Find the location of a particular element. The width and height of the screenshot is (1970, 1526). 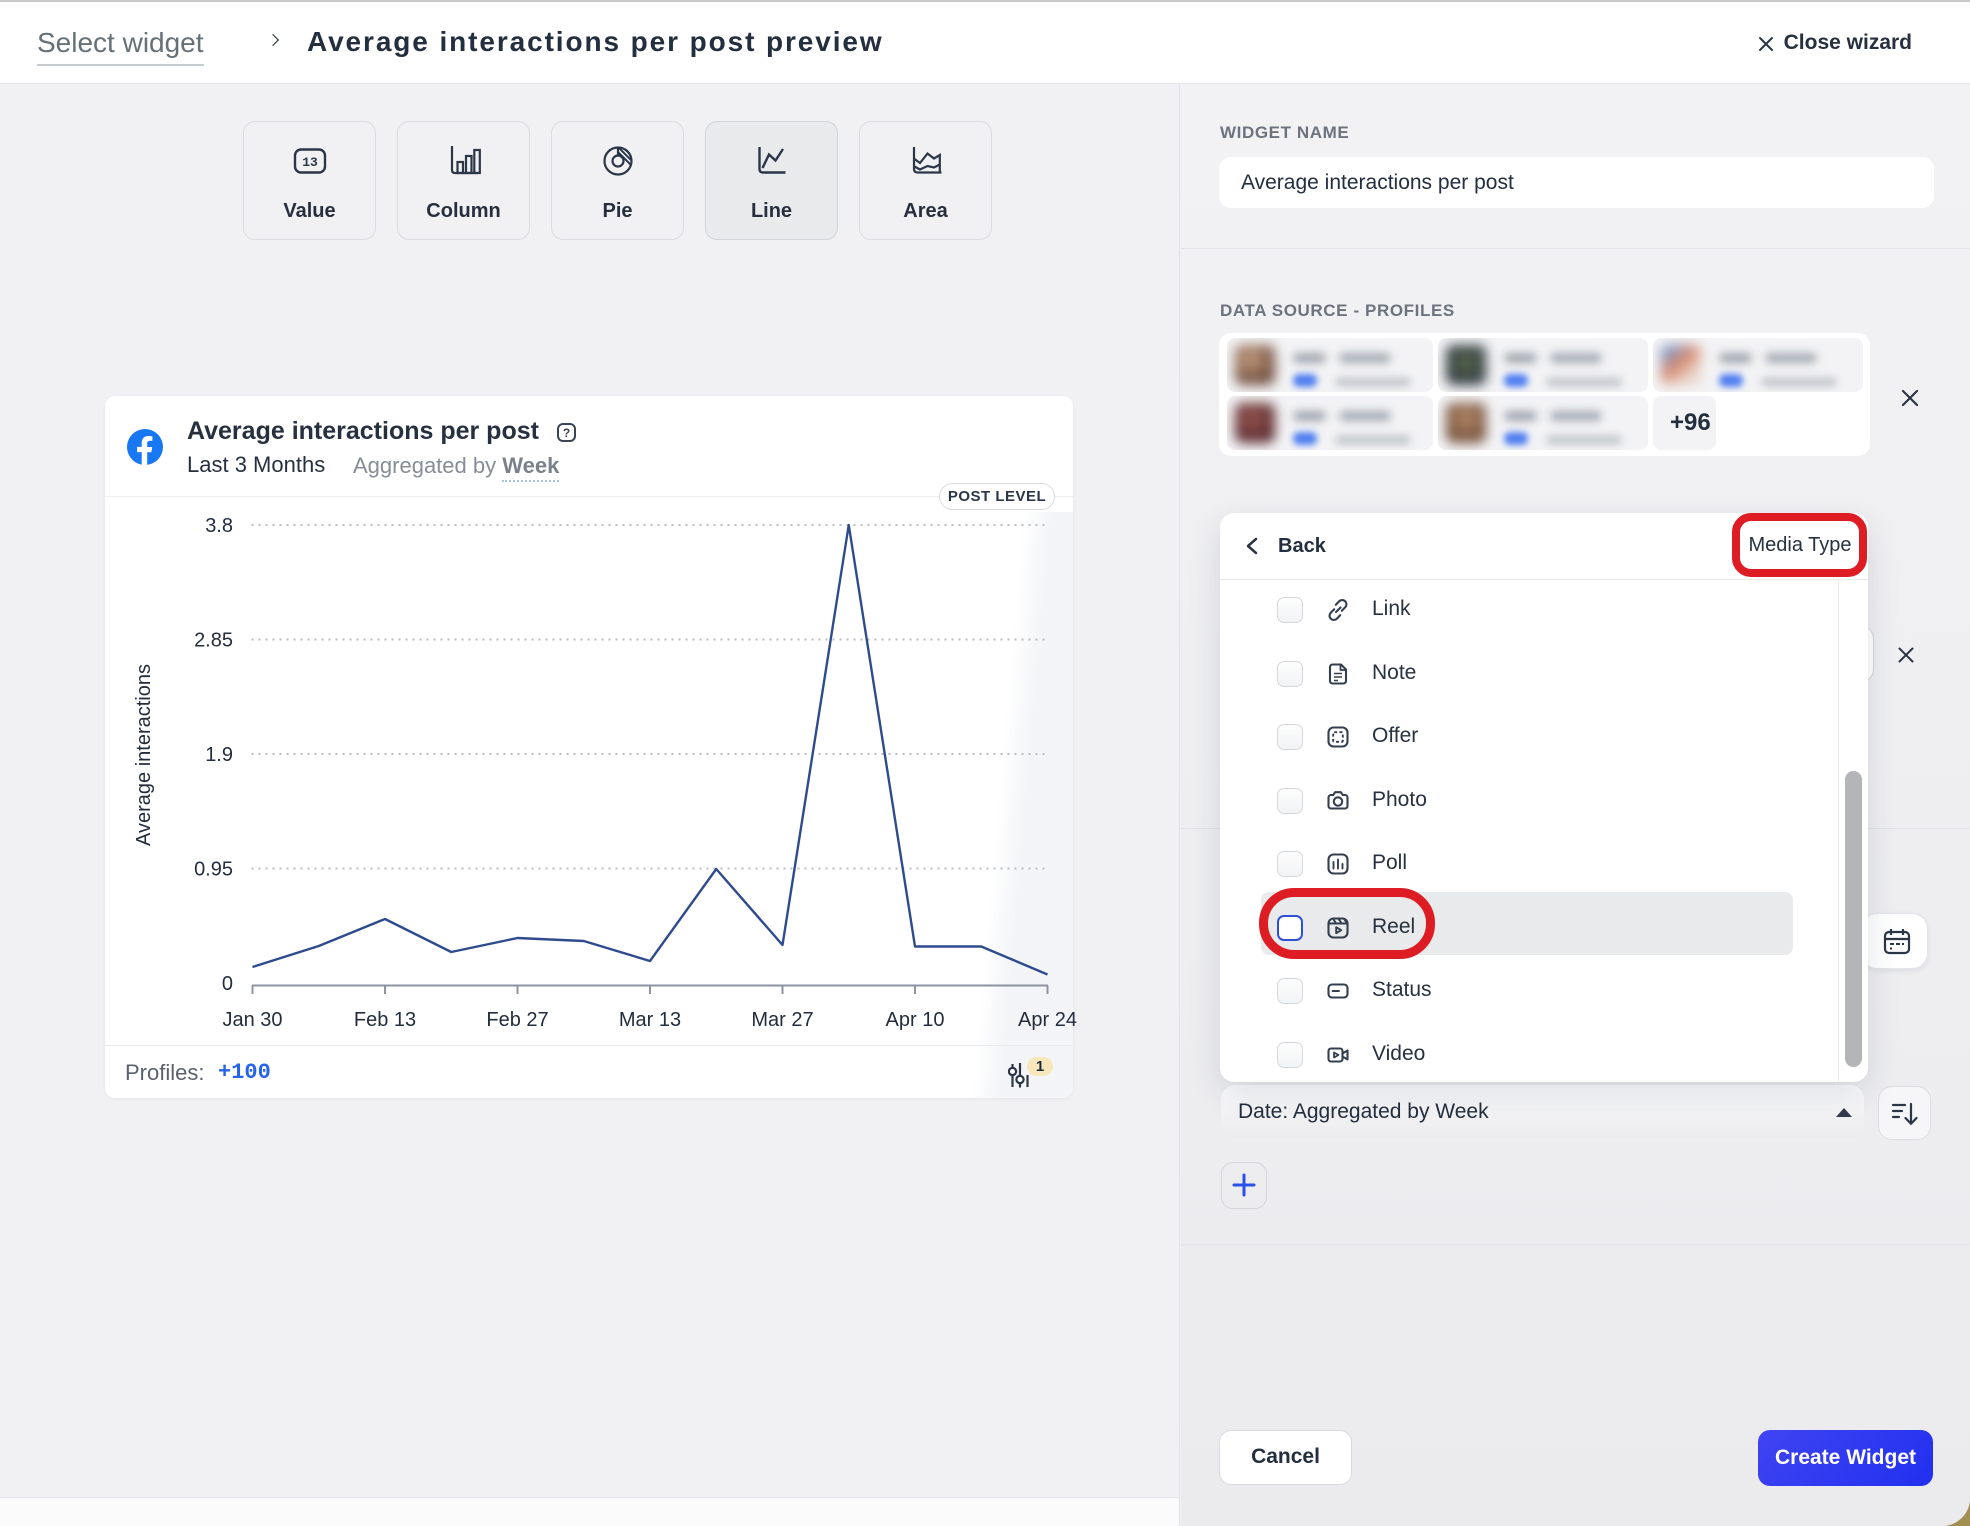

svg-text: Apr 10 is located at coordinates (915, 1020).